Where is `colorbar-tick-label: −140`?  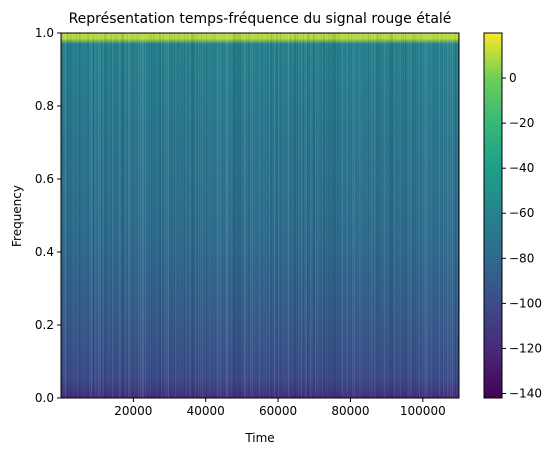
colorbar-tick-label: −140 is located at coordinates (525, 393).